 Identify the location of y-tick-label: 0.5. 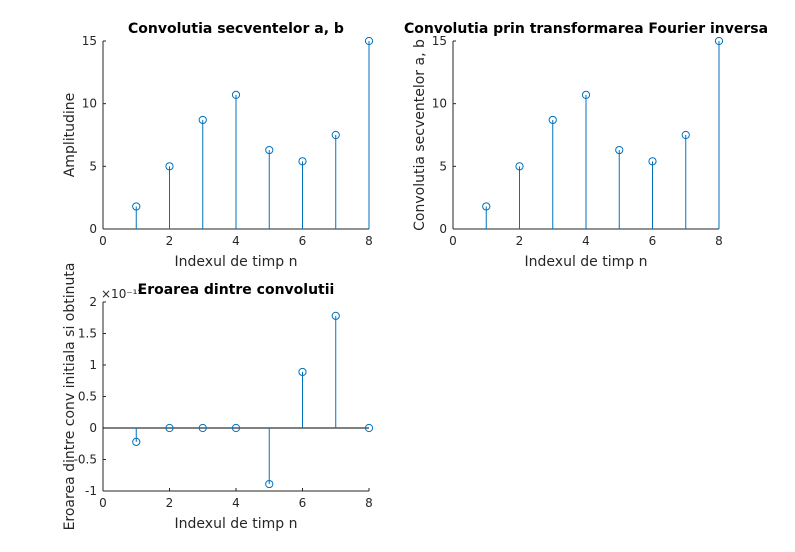
(87, 397).